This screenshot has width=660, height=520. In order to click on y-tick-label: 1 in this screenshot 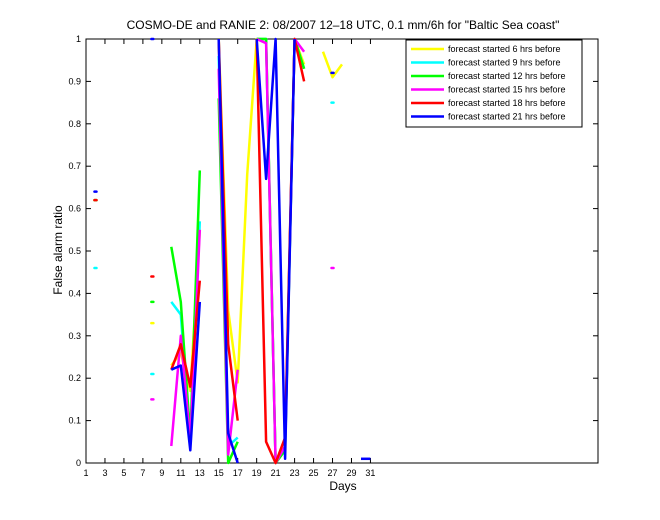, I will do `click(78, 39)`.